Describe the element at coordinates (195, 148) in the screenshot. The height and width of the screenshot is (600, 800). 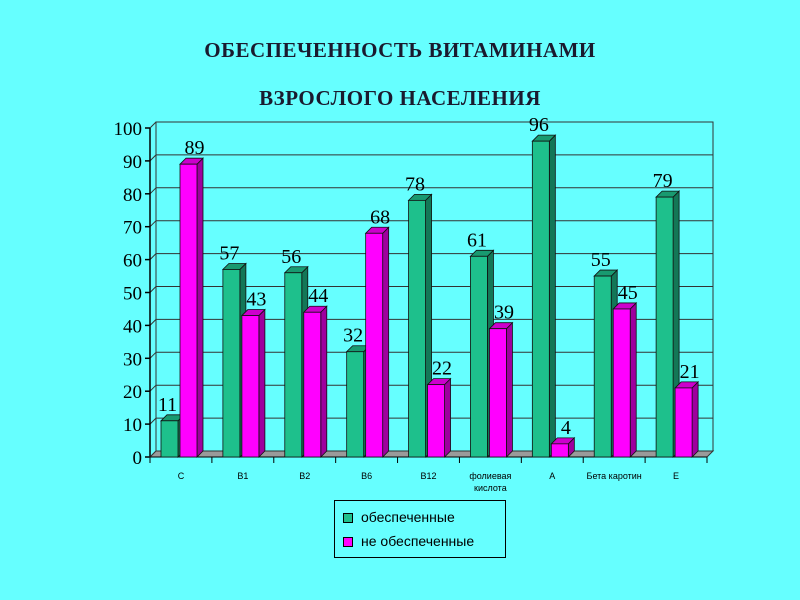
I see `bar-series2-0-label: 89` at that location.